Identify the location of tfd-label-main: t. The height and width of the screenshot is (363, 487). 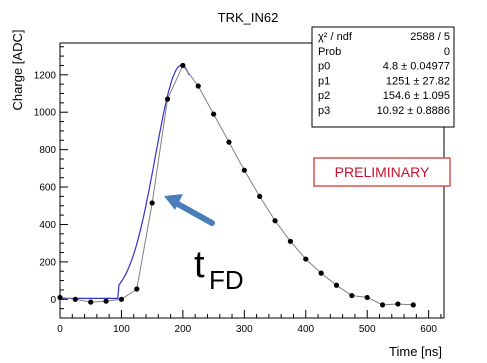
(199, 265).